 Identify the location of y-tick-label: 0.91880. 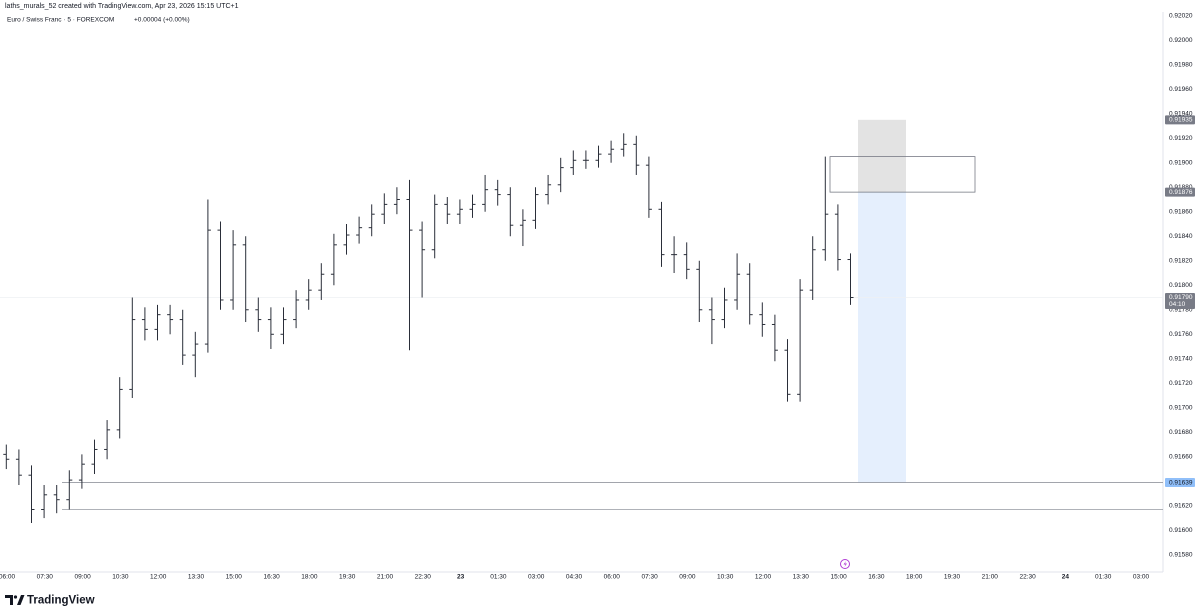
(1181, 187).